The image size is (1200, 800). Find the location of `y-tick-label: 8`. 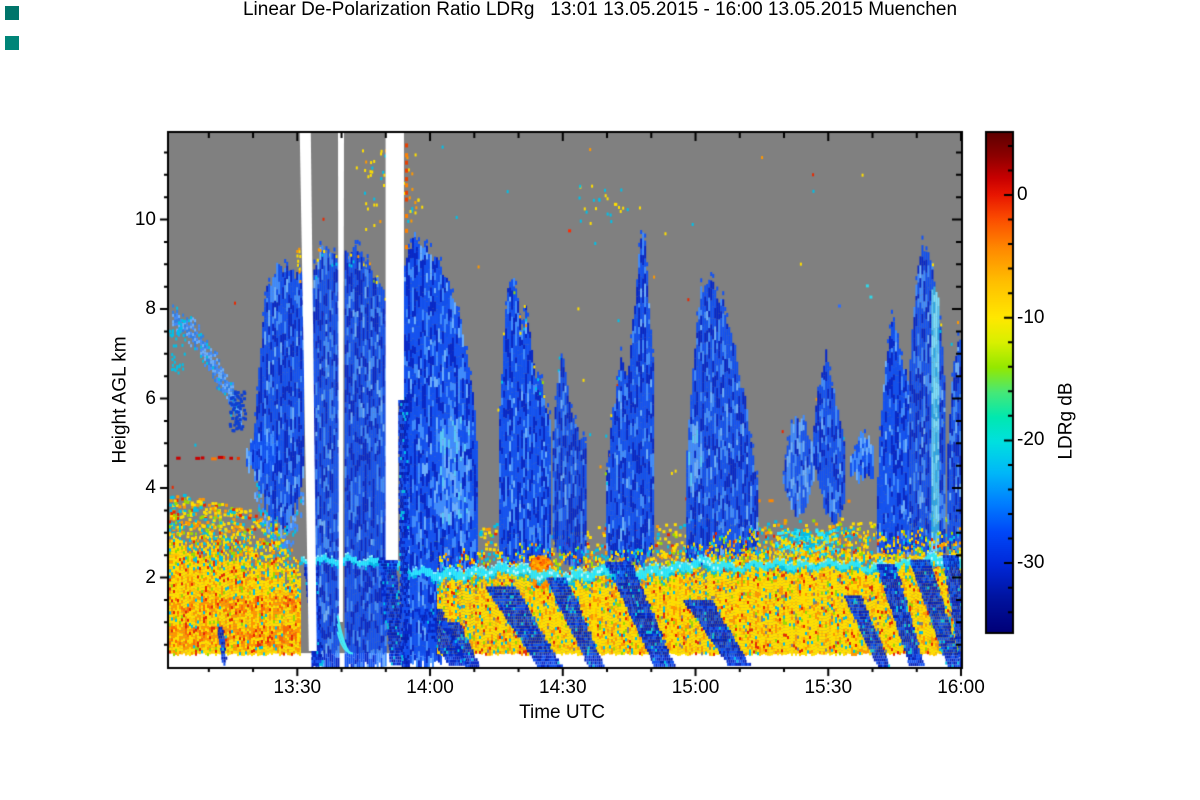

y-tick-label: 8 is located at coordinates (150, 308).